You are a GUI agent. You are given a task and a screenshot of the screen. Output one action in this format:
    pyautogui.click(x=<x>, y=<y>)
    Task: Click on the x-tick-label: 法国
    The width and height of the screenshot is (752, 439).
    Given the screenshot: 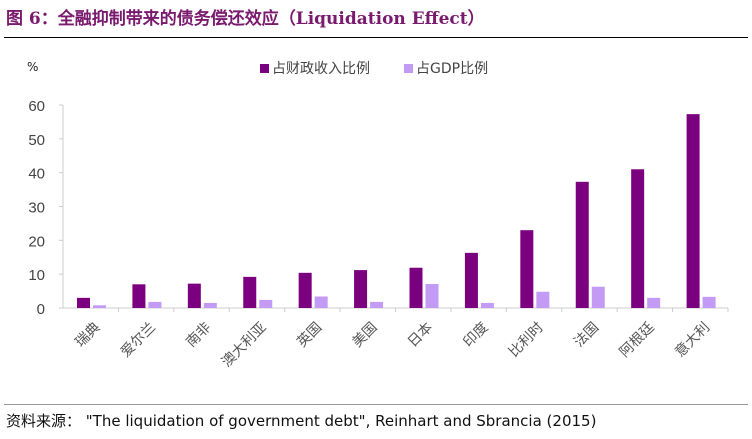 What is the action you would take?
    pyautogui.click(x=586, y=335)
    